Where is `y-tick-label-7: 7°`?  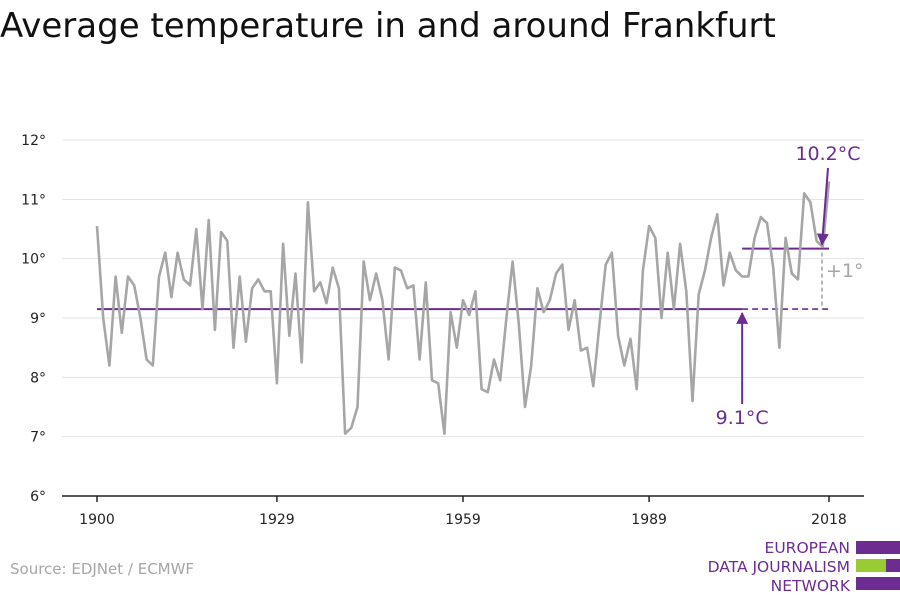 y-tick-label-7: 7° is located at coordinates (38, 438).